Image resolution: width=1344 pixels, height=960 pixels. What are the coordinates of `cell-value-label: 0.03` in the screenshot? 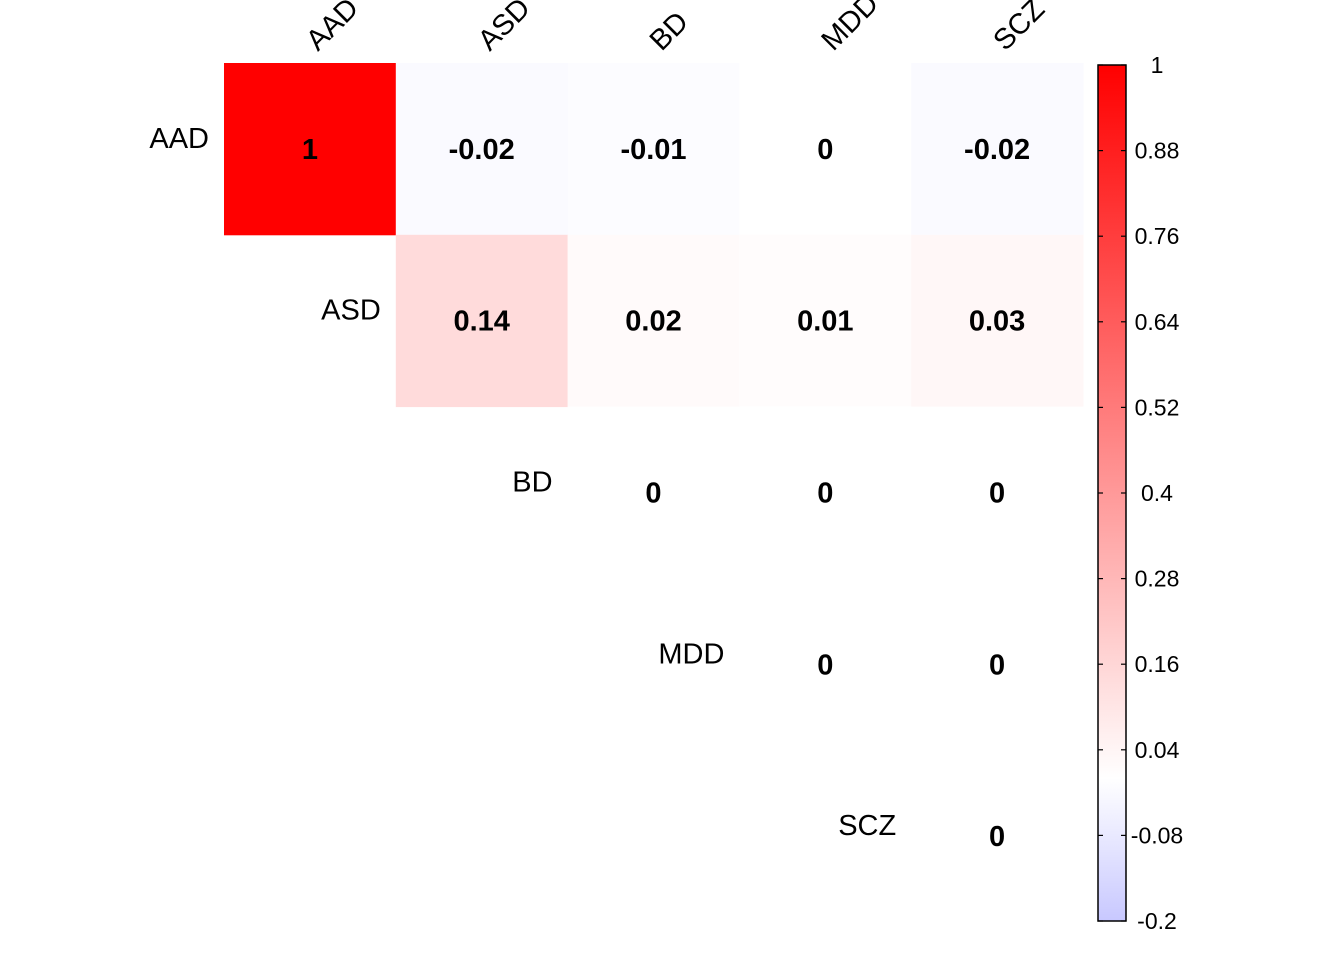 It's located at (997, 322).